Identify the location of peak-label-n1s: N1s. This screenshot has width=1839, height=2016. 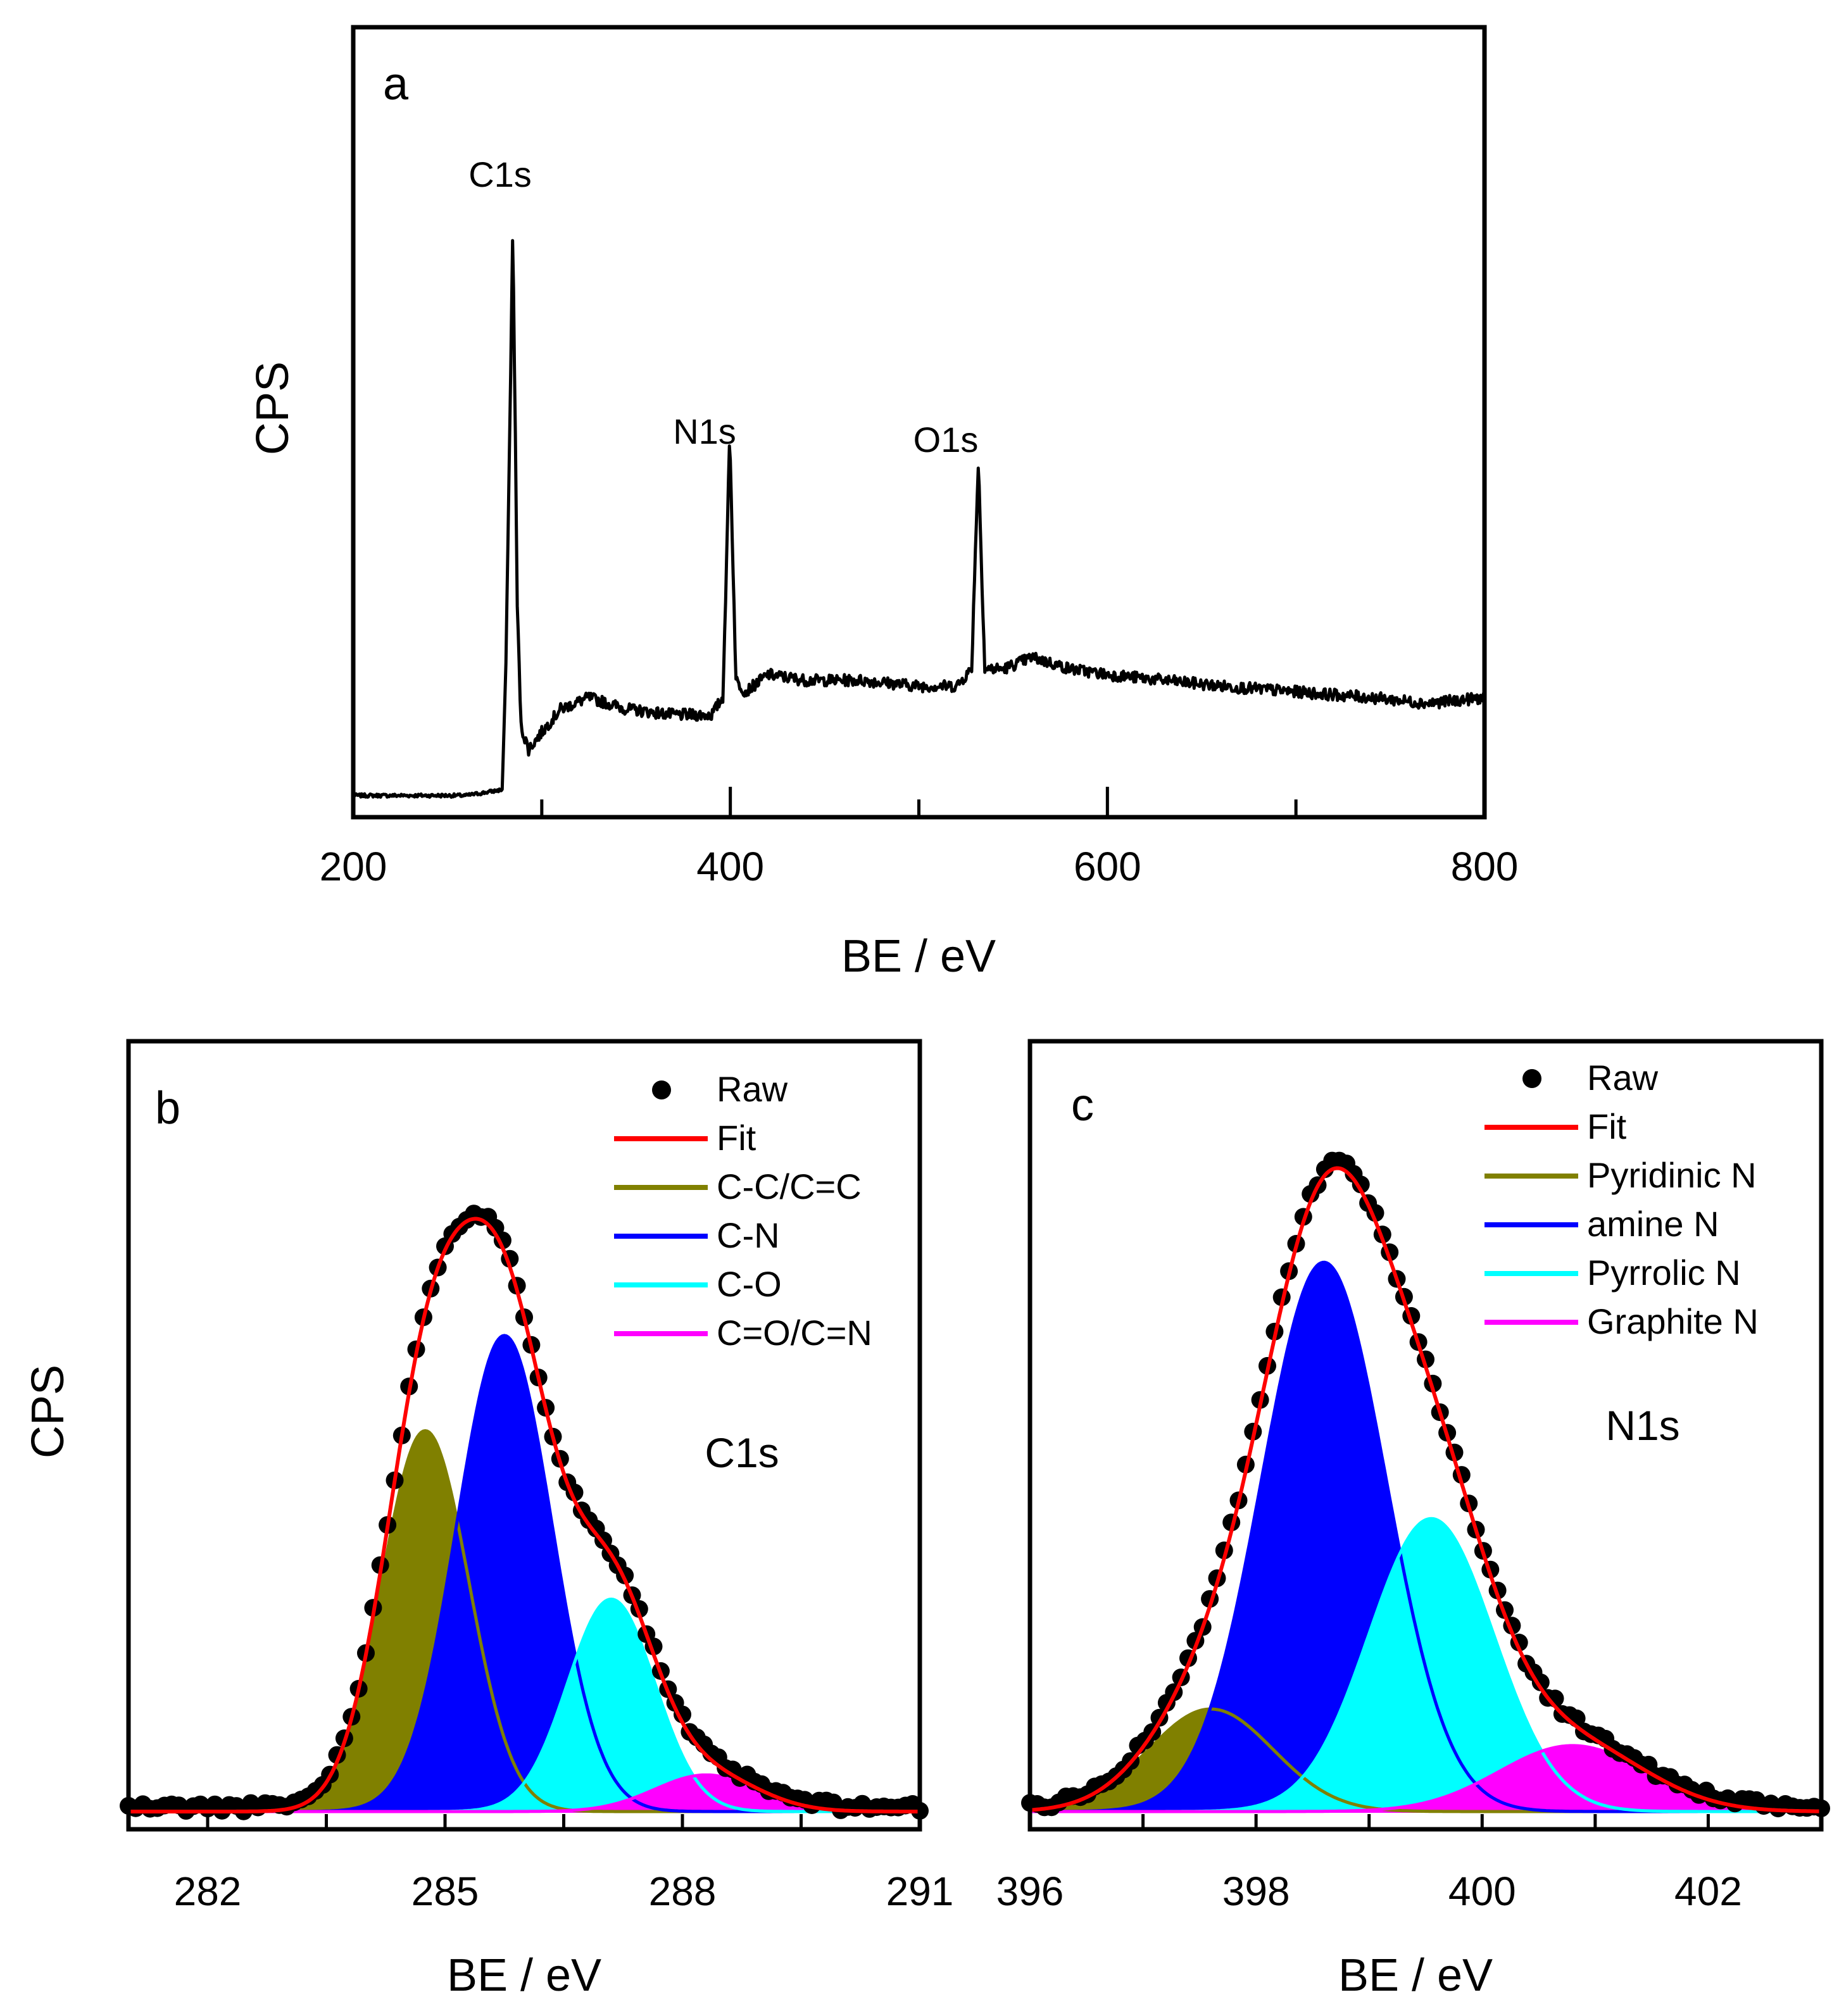
(705, 431).